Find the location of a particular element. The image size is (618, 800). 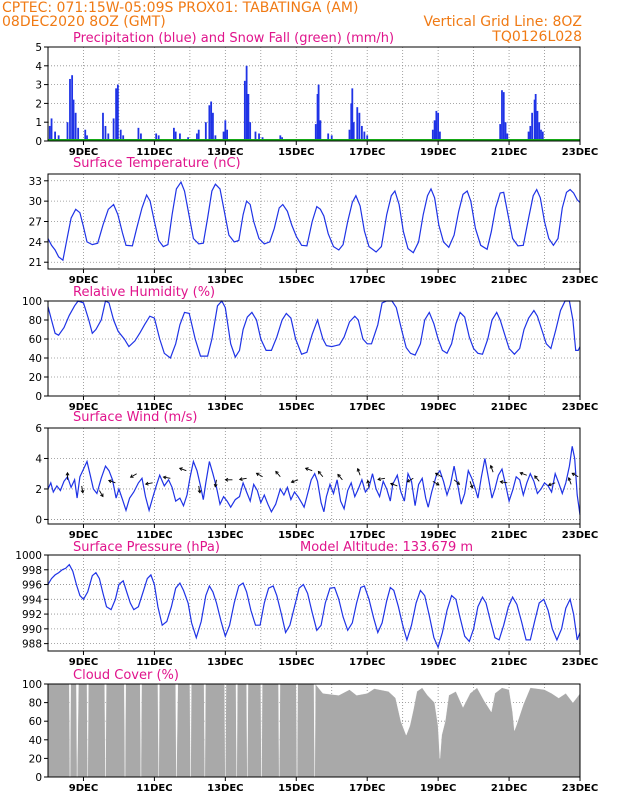

y-tick-label: 27 is located at coordinates (35, 223).